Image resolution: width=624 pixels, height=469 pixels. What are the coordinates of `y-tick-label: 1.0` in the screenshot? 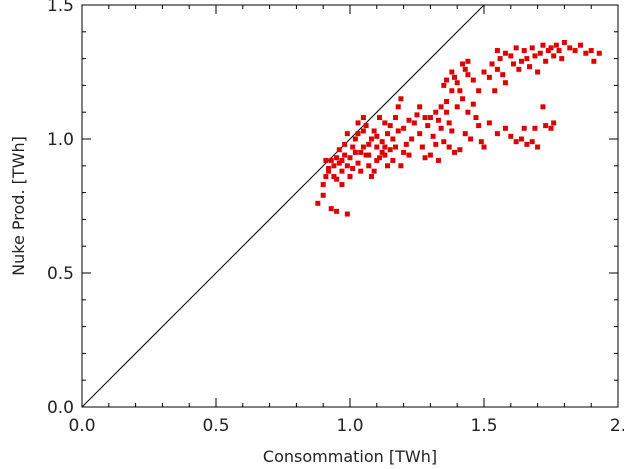 It's located at (60, 140).